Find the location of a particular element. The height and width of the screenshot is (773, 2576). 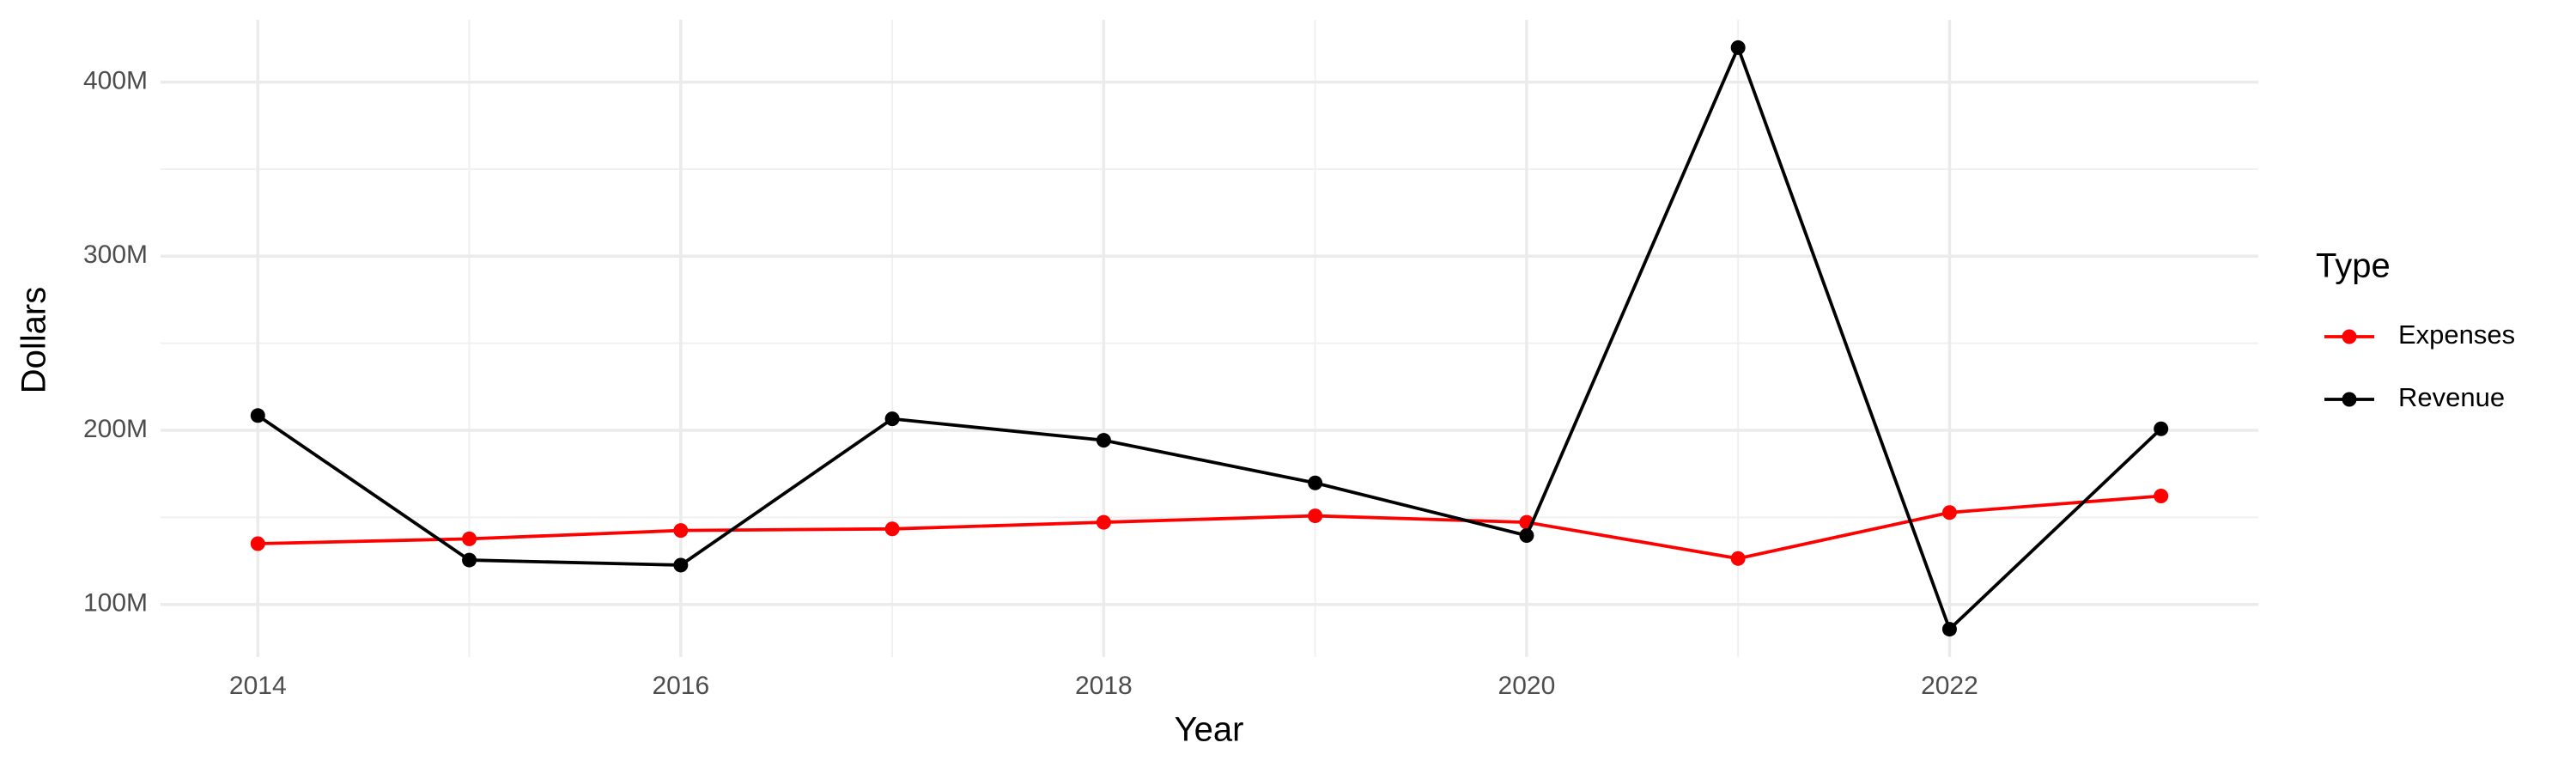

y-tick-label: 100M is located at coordinates (116, 603).